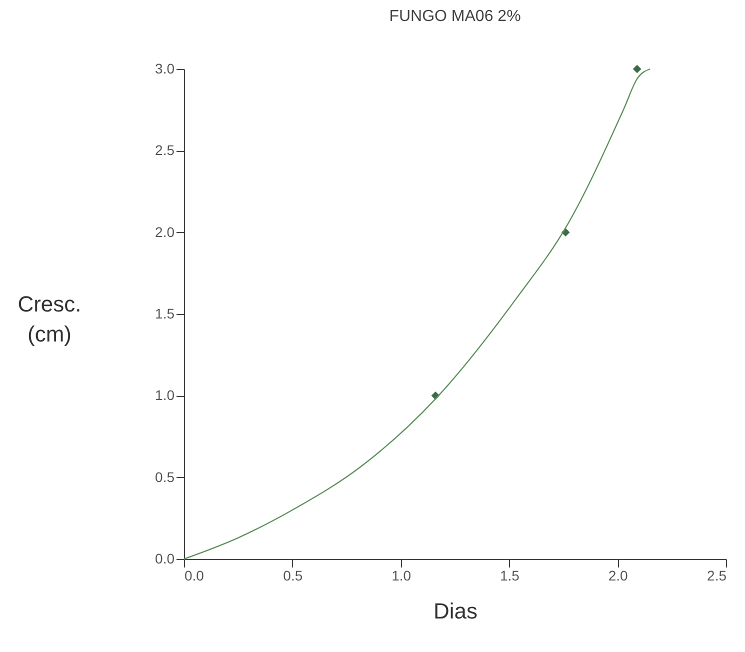 The height and width of the screenshot is (652, 745). I want to click on y-tick-label: 2.5, so click(165, 150).